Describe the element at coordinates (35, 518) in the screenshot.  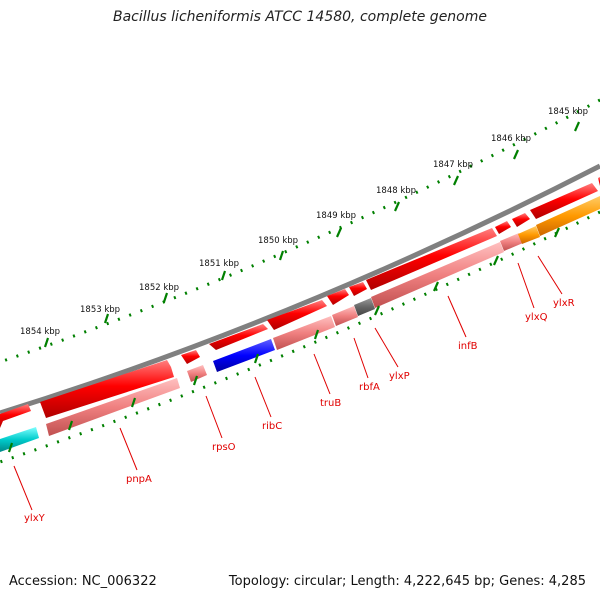
I see `gene-label-ylxY: ylxY` at that location.